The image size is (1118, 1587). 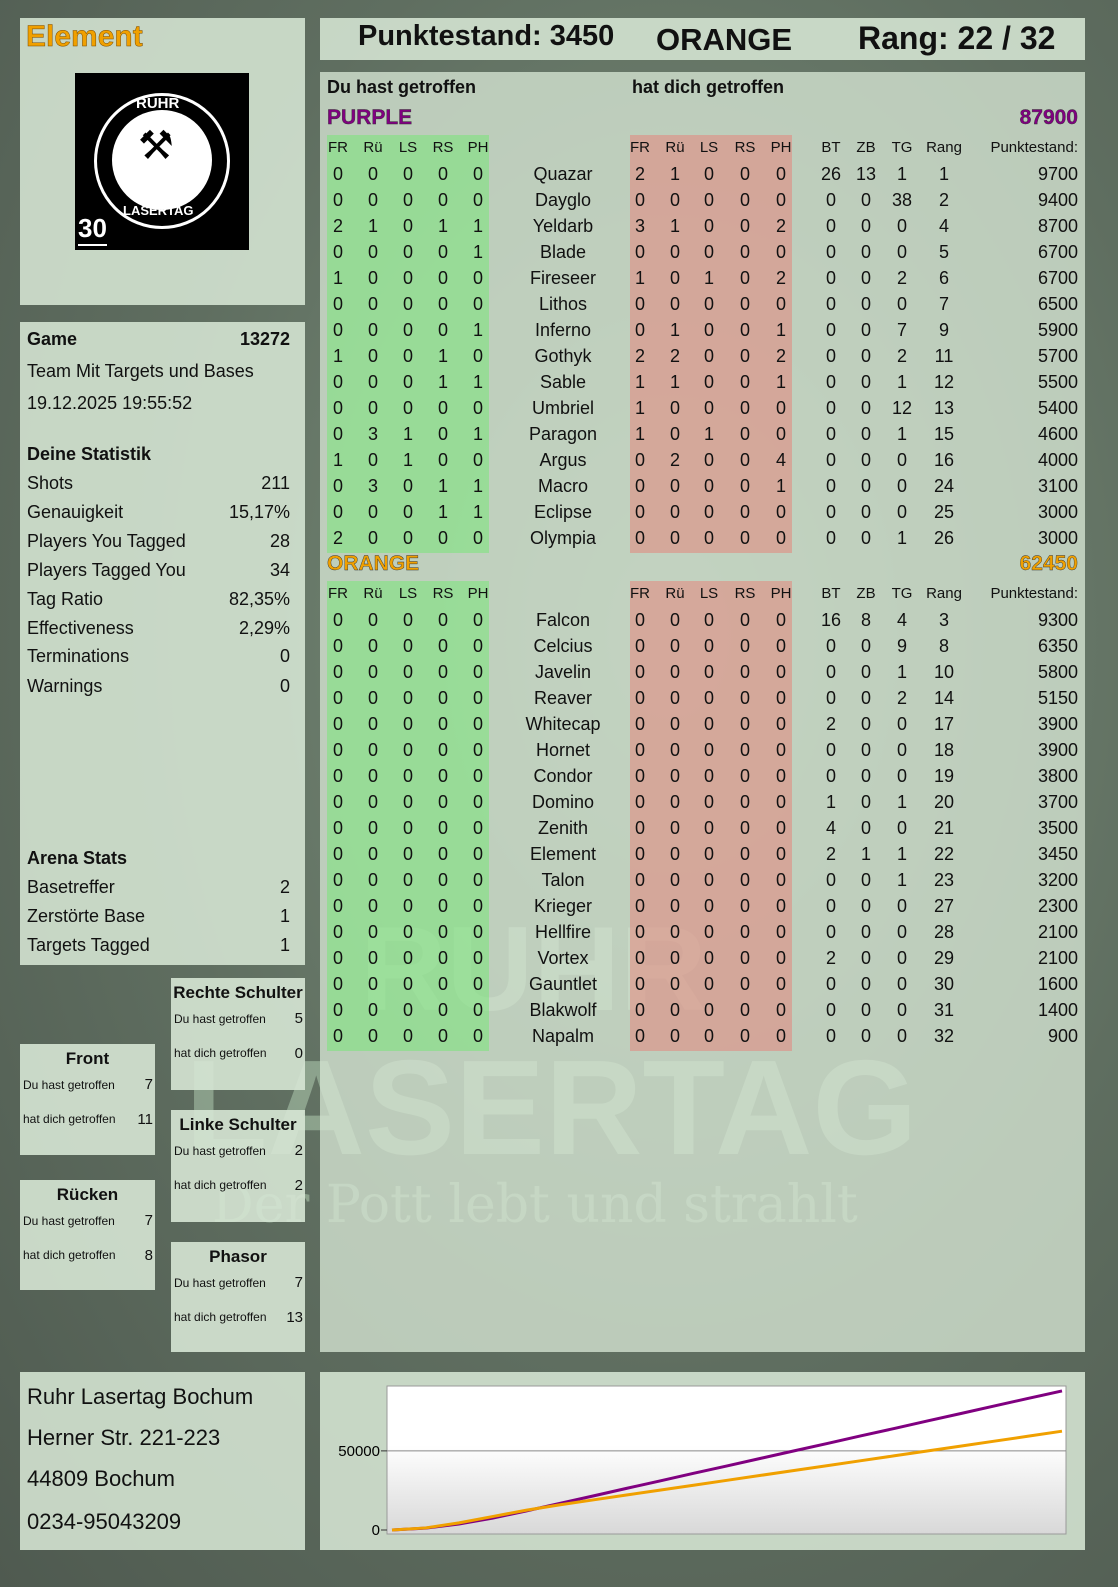 What do you see at coordinates (563, 252) in the screenshot?
I see `player-name-cell: Blade` at bounding box center [563, 252].